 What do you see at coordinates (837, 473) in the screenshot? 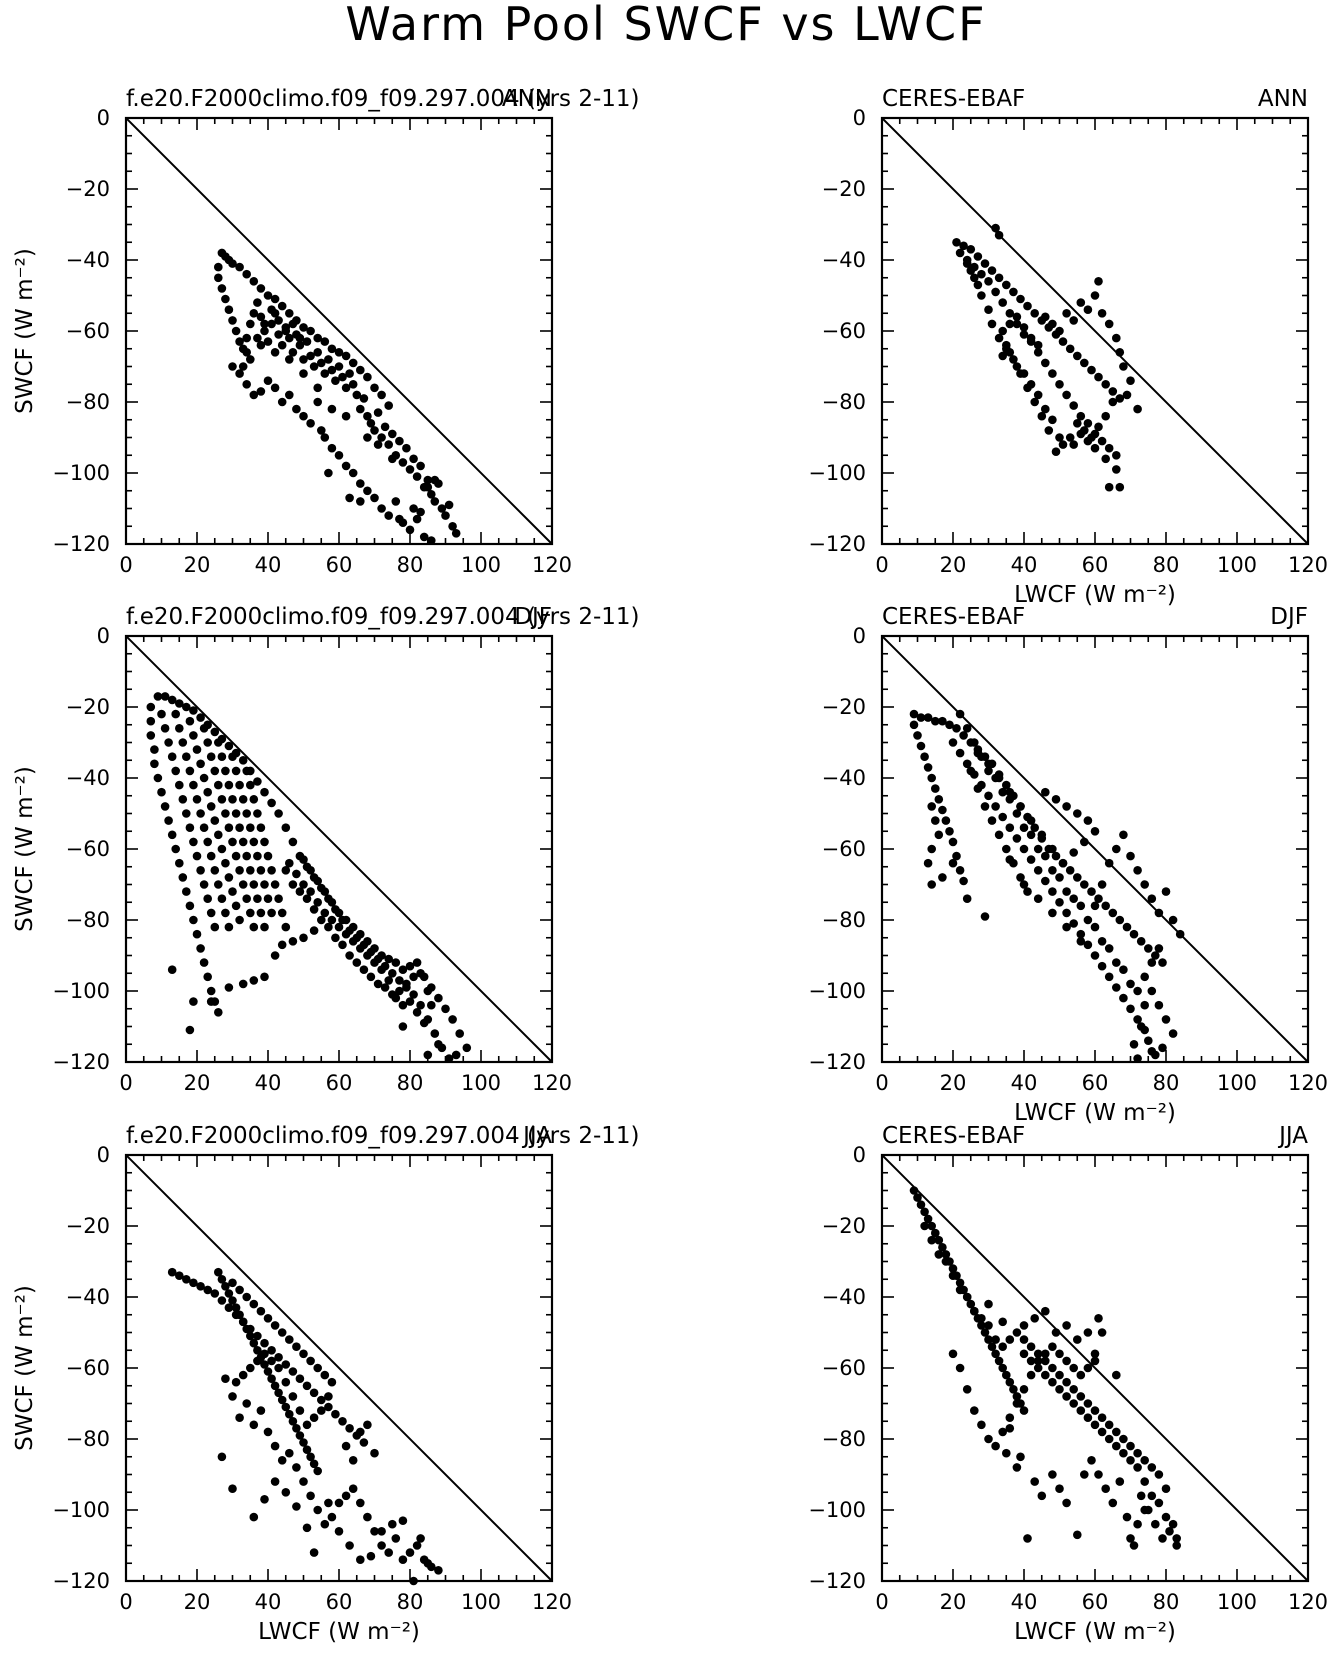
I see `y-tick-label: −100` at bounding box center [837, 473].